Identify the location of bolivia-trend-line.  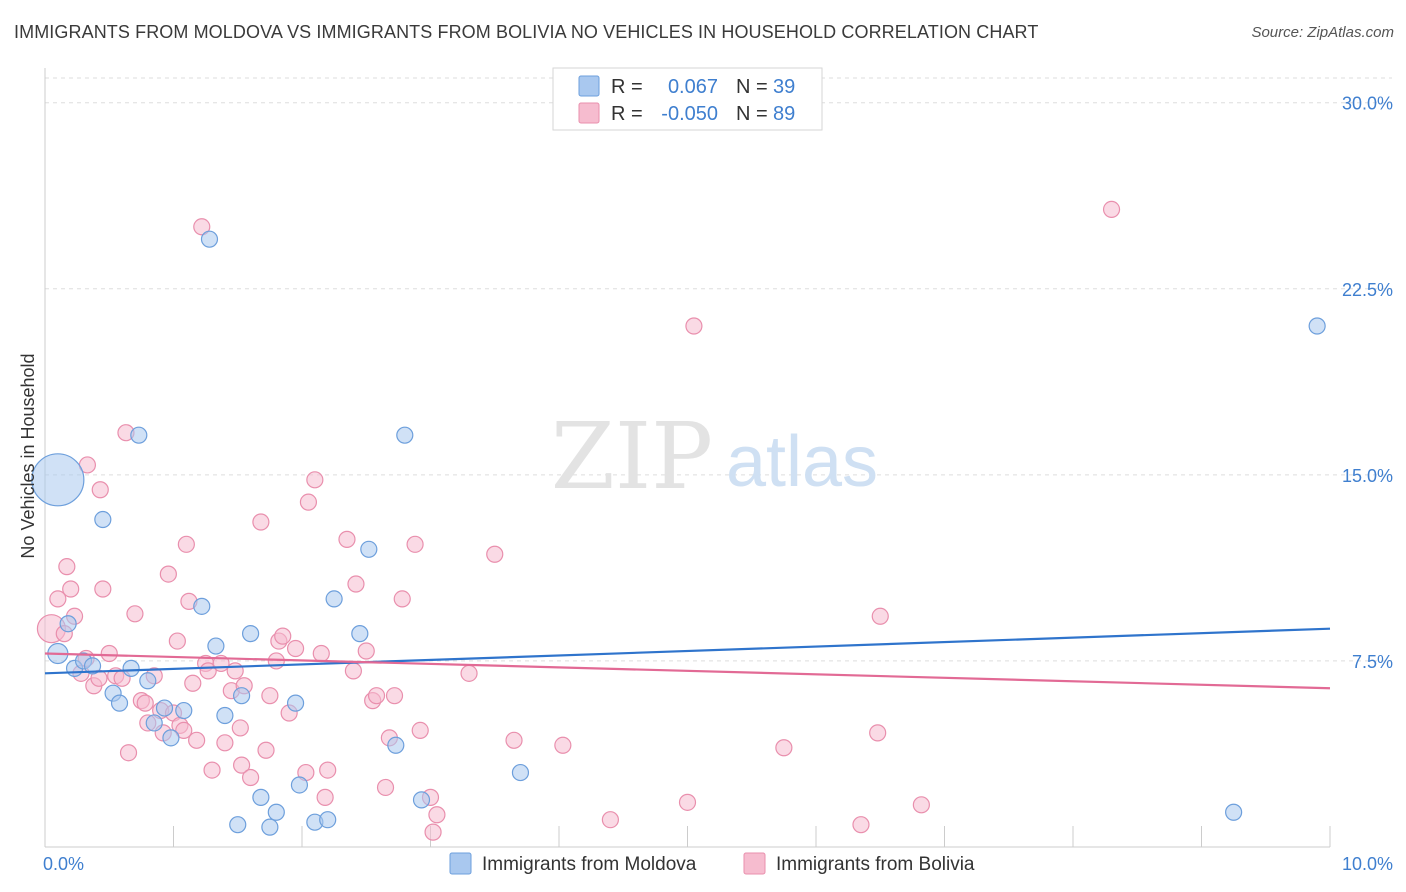
(687, 671).